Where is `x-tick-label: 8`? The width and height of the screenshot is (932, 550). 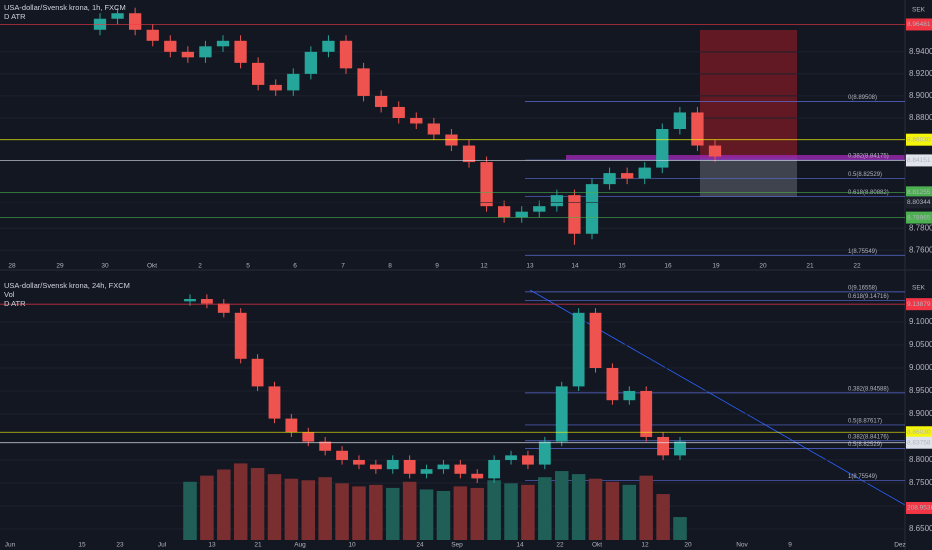 x-tick-label: 8 is located at coordinates (390, 266).